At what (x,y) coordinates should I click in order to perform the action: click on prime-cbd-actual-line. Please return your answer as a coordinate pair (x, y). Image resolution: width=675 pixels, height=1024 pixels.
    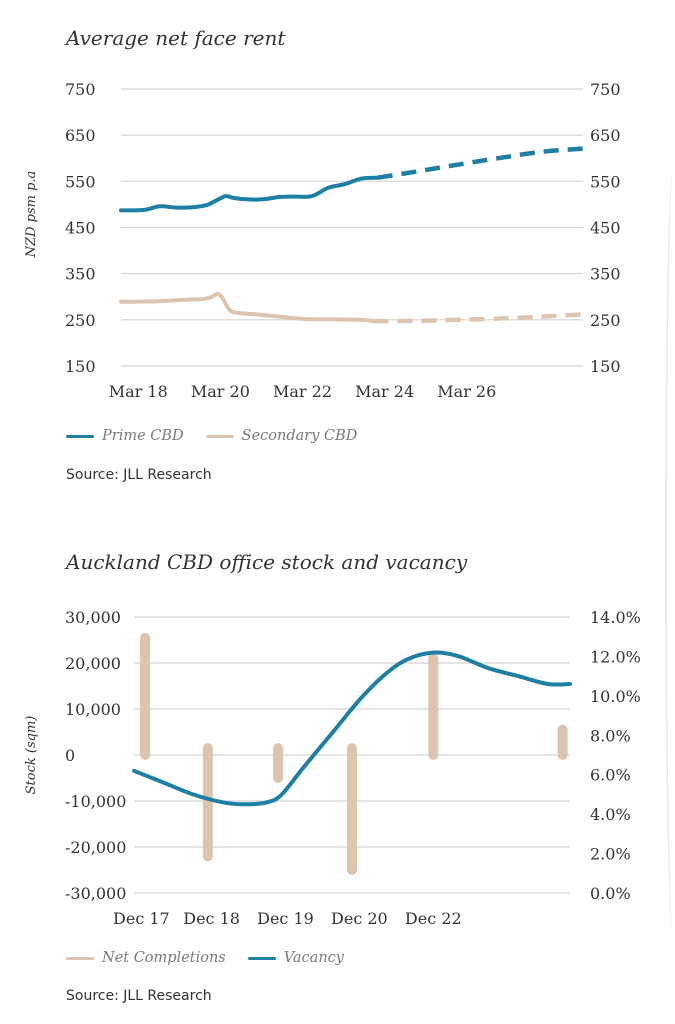
    Looking at the image, I should click on (249, 194).